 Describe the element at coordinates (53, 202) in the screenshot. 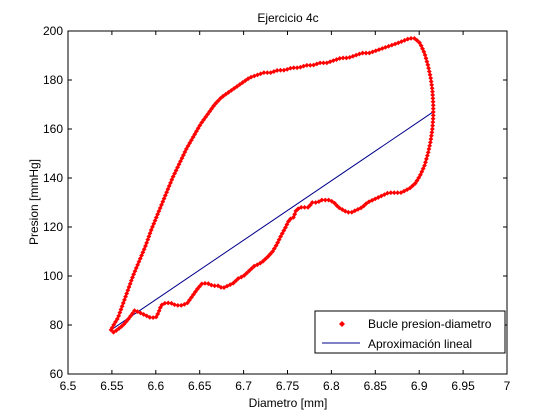

I see `y-tick-labels: 60 80 100 120 140 160 180 200` at that location.